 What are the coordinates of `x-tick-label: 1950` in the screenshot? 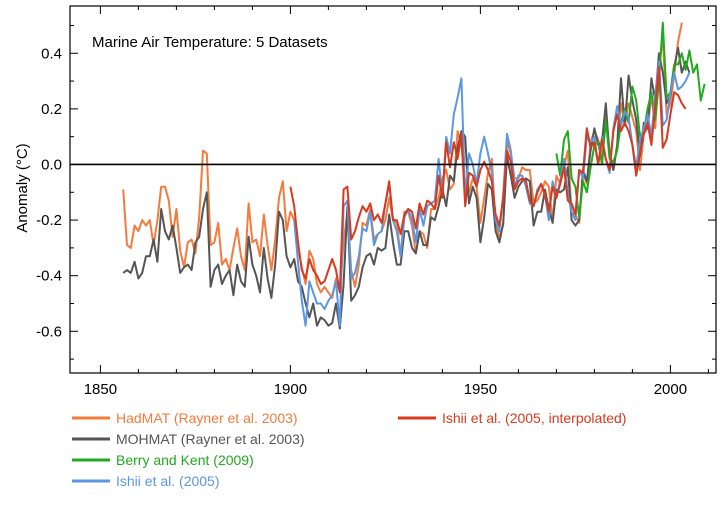 It's located at (480, 389).